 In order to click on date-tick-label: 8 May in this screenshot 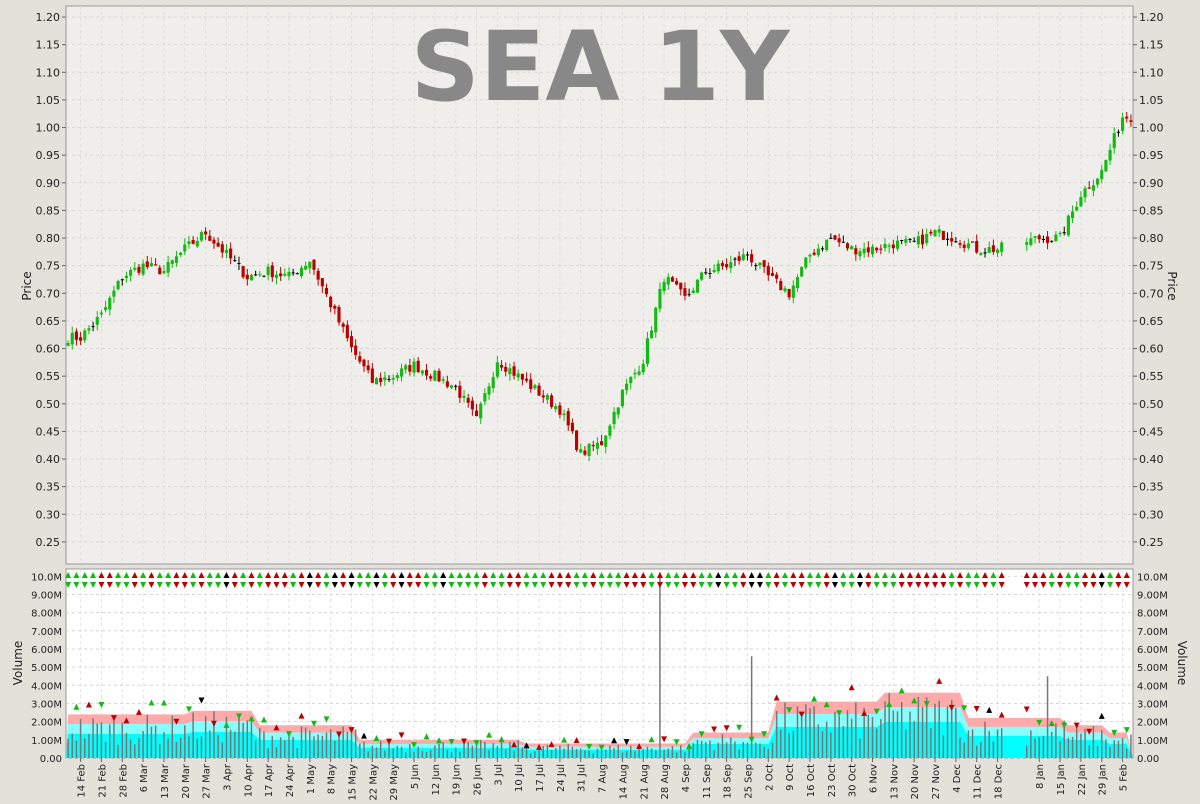, I will do `click(332, 779)`.